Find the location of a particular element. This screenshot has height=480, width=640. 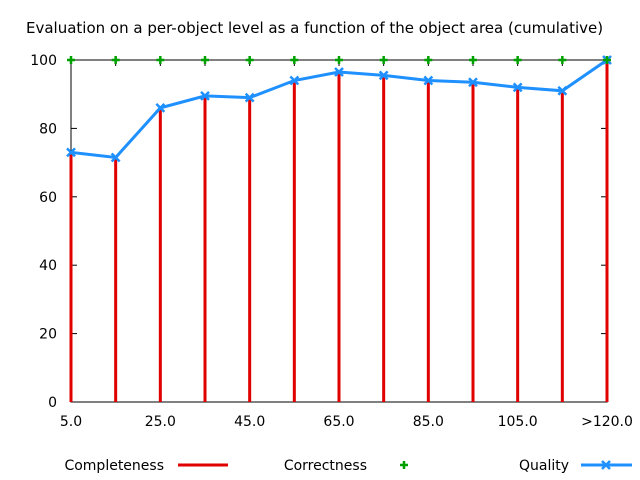

y-tick-label: 20 is located at coordinates (48, 335).